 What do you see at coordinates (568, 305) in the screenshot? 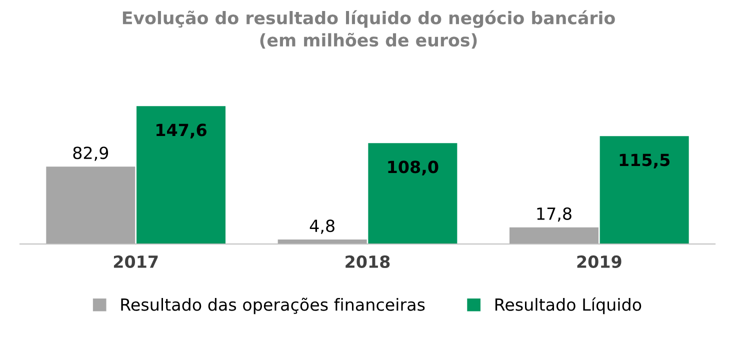
I see `legend-label: Resultado Líquido` at bounding box center [568, 305].